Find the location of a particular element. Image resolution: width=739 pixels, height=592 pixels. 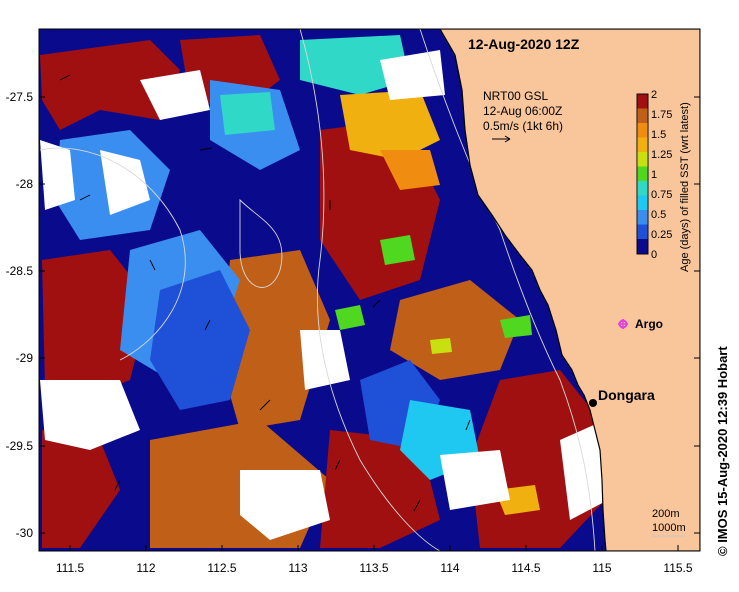

colorbar-tick: 1.75 is located at coordinates (661, 115).